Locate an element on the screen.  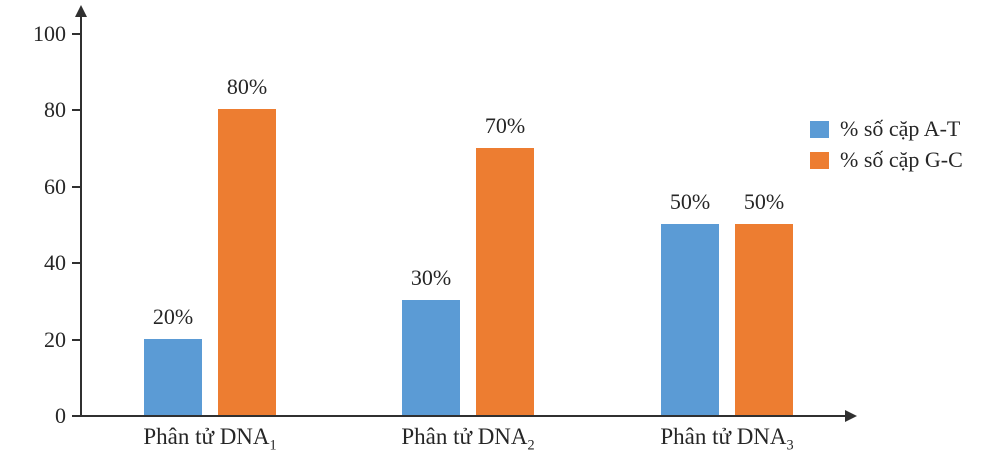
bar-at-dna2 is located at coordinates (431, 357).